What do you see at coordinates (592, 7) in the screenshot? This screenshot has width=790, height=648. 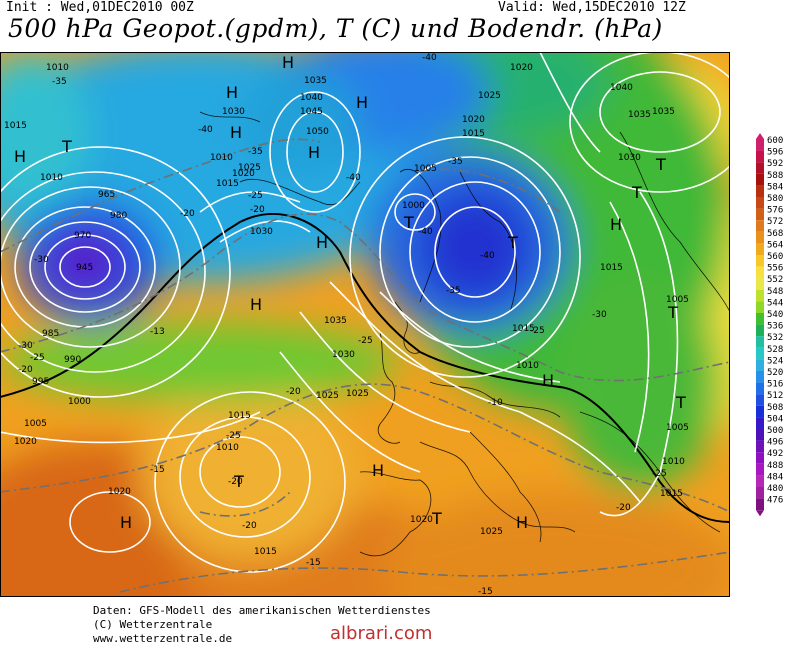 I see `valid-time-label: Valid: Wed,15DEC2010 12Z` at bounding box center [592, 7].